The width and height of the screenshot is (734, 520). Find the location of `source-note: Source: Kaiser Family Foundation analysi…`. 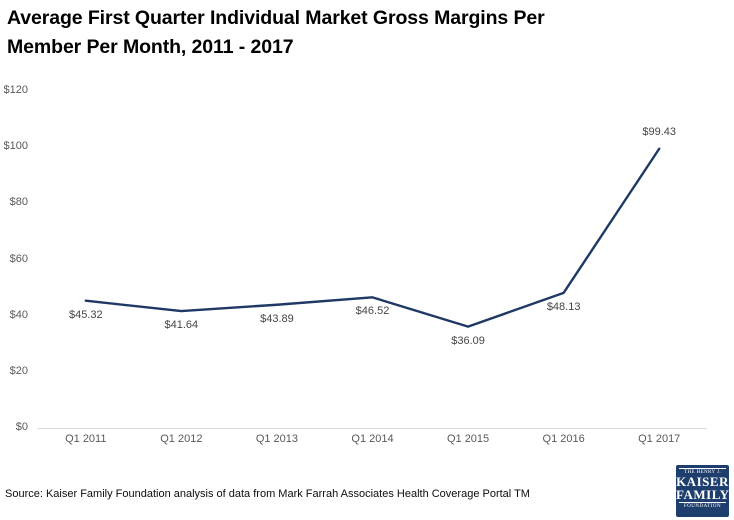

source-note: Source: Kaiser Family Foundation analysi… is located at coordinates (267, 494).